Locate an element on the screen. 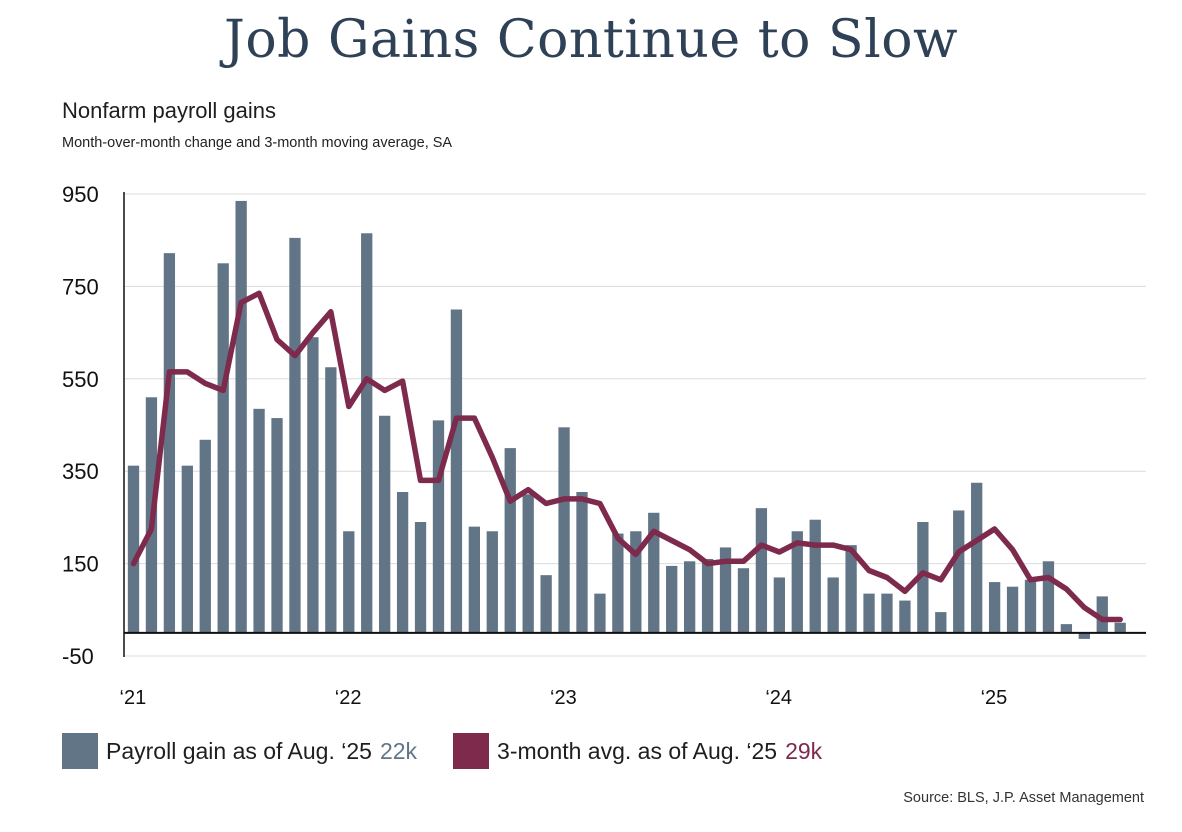 Image resolution: width=1182 pixels, height=832 pixels. legend-item-line: 3-month avg. as of Aug. ‘25 29k is located at coordinates (637, 751).